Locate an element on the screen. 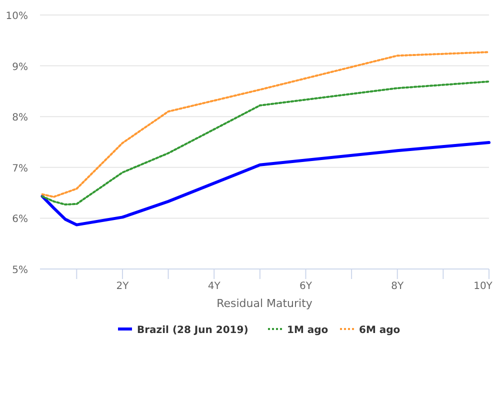  legend-label: 1M ago is located at coordinates (307, 330).